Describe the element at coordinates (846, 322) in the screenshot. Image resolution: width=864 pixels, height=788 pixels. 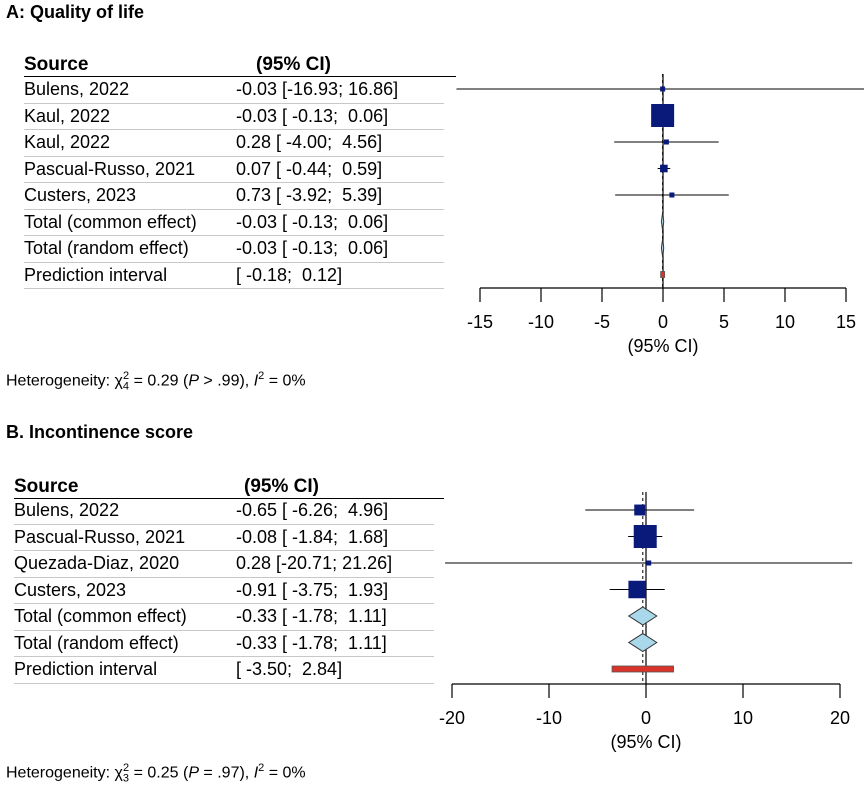
I see `x-tick-label: 15` at that location.